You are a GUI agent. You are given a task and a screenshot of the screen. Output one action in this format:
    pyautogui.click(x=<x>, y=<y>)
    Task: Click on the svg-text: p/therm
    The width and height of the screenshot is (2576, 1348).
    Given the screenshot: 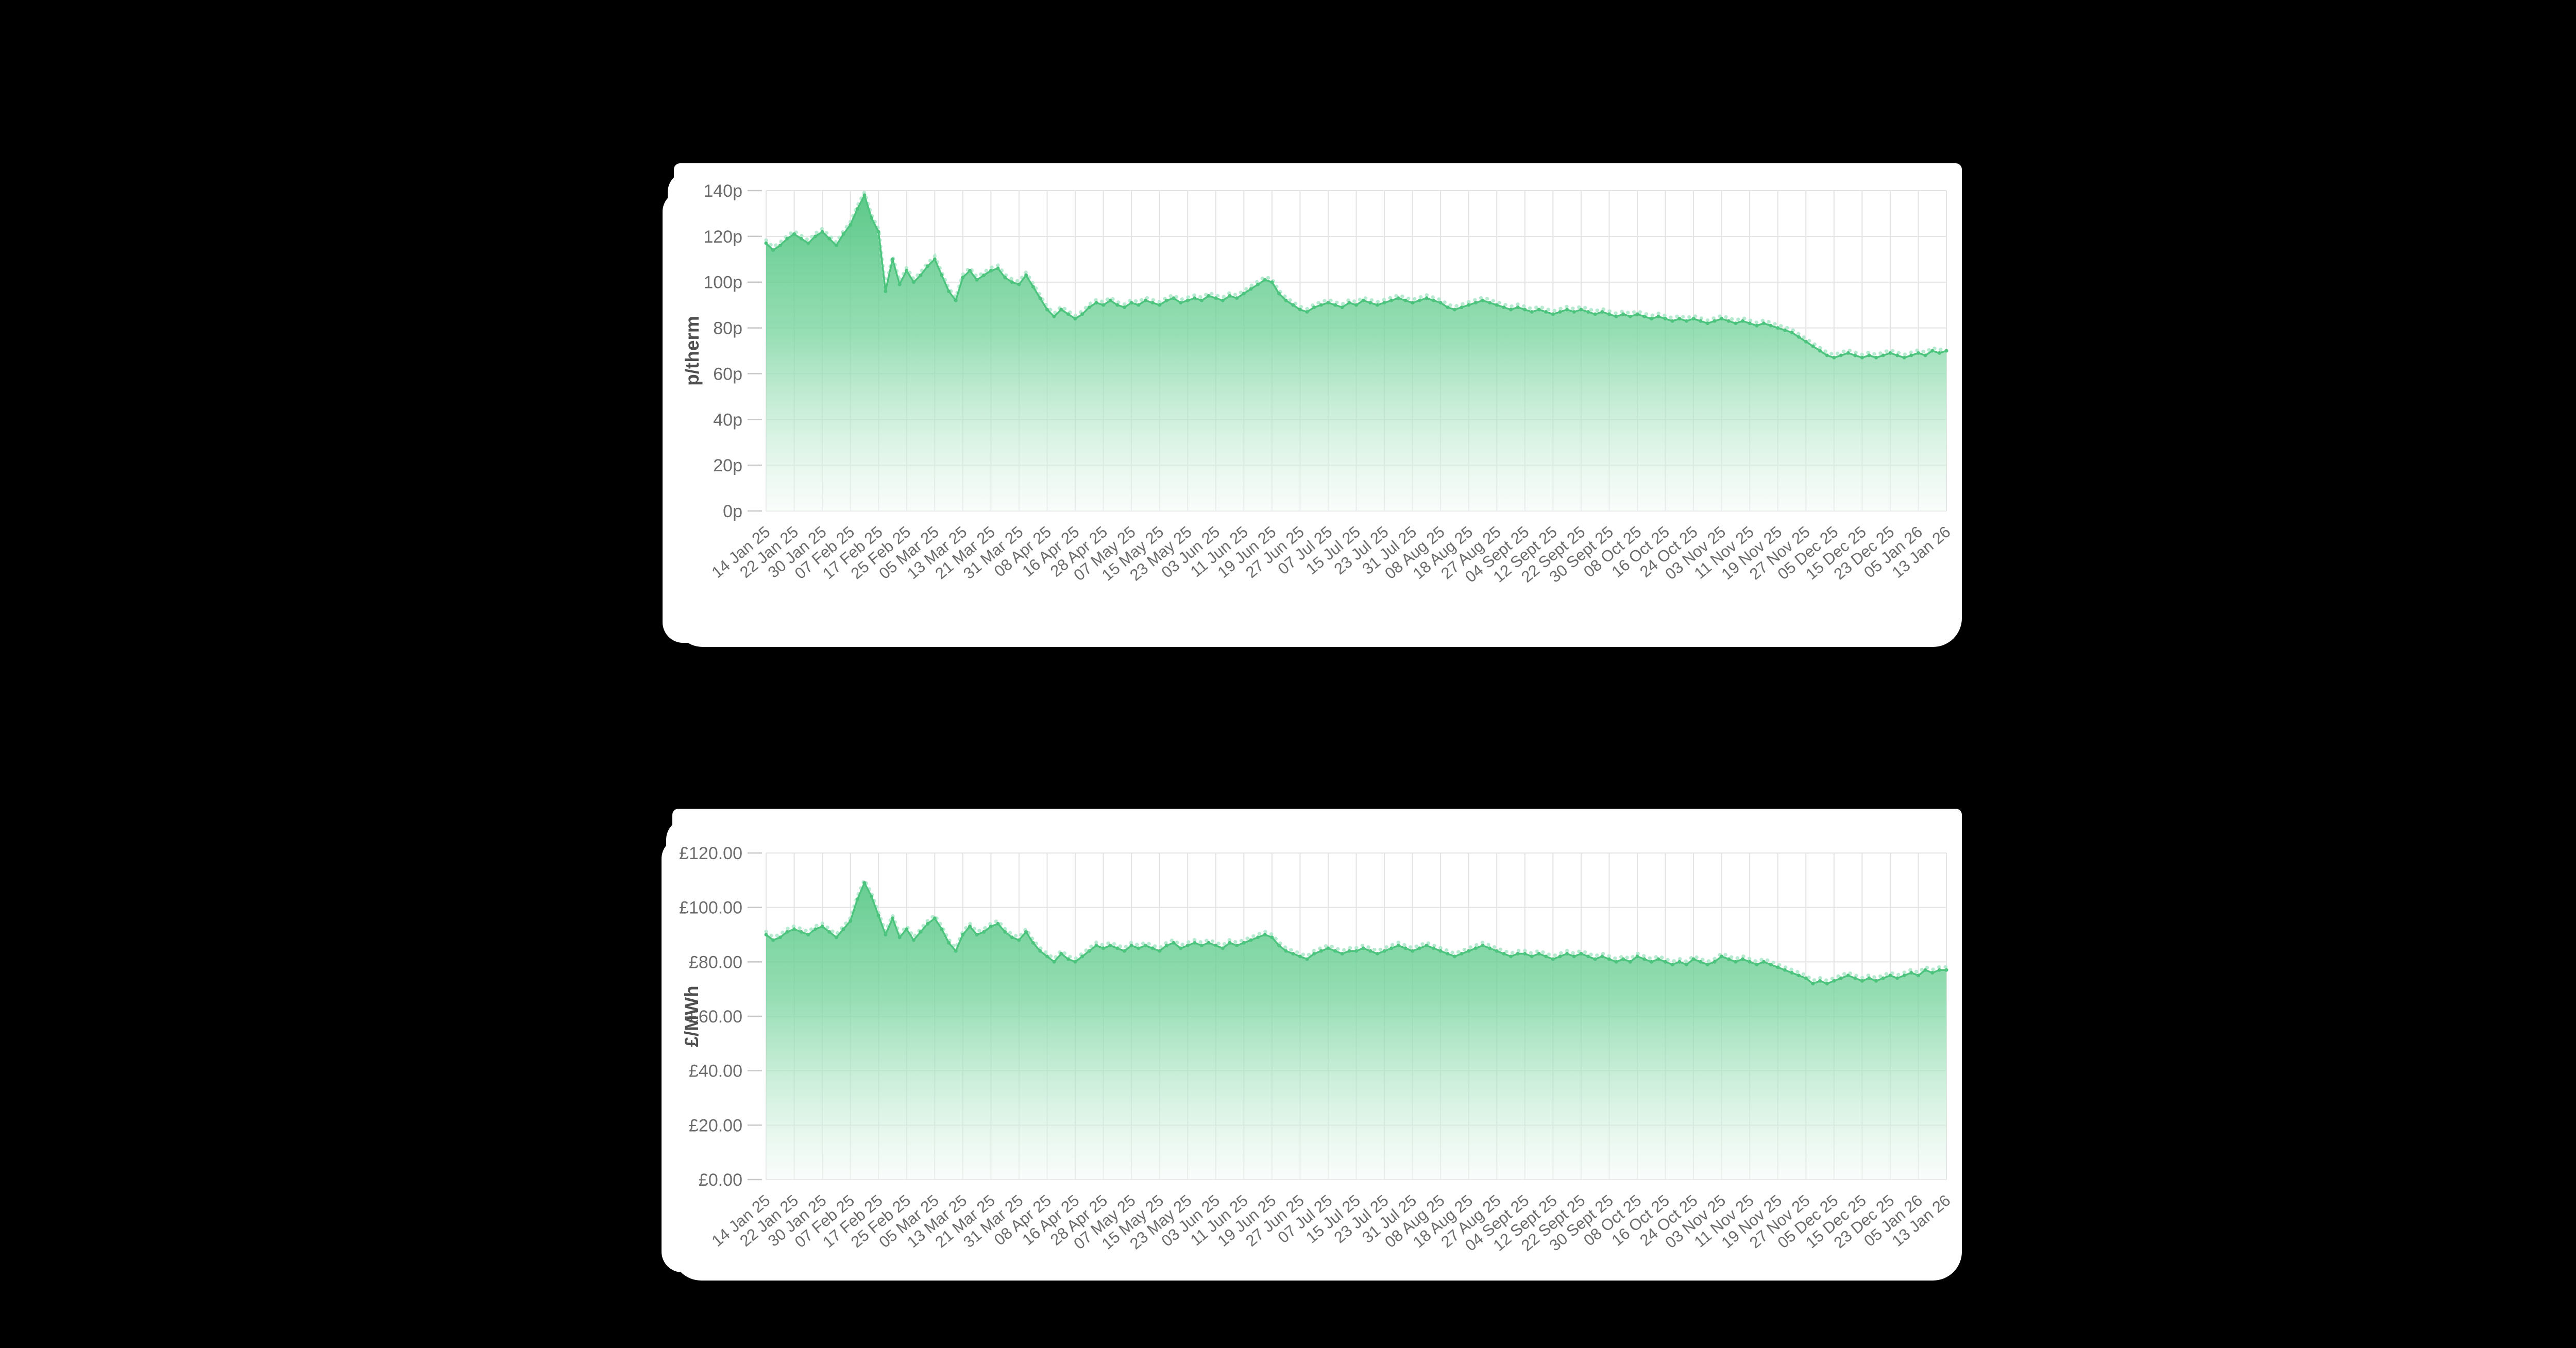 What is the action you would take?
    pyautogui.click(x=692, y=351)
    